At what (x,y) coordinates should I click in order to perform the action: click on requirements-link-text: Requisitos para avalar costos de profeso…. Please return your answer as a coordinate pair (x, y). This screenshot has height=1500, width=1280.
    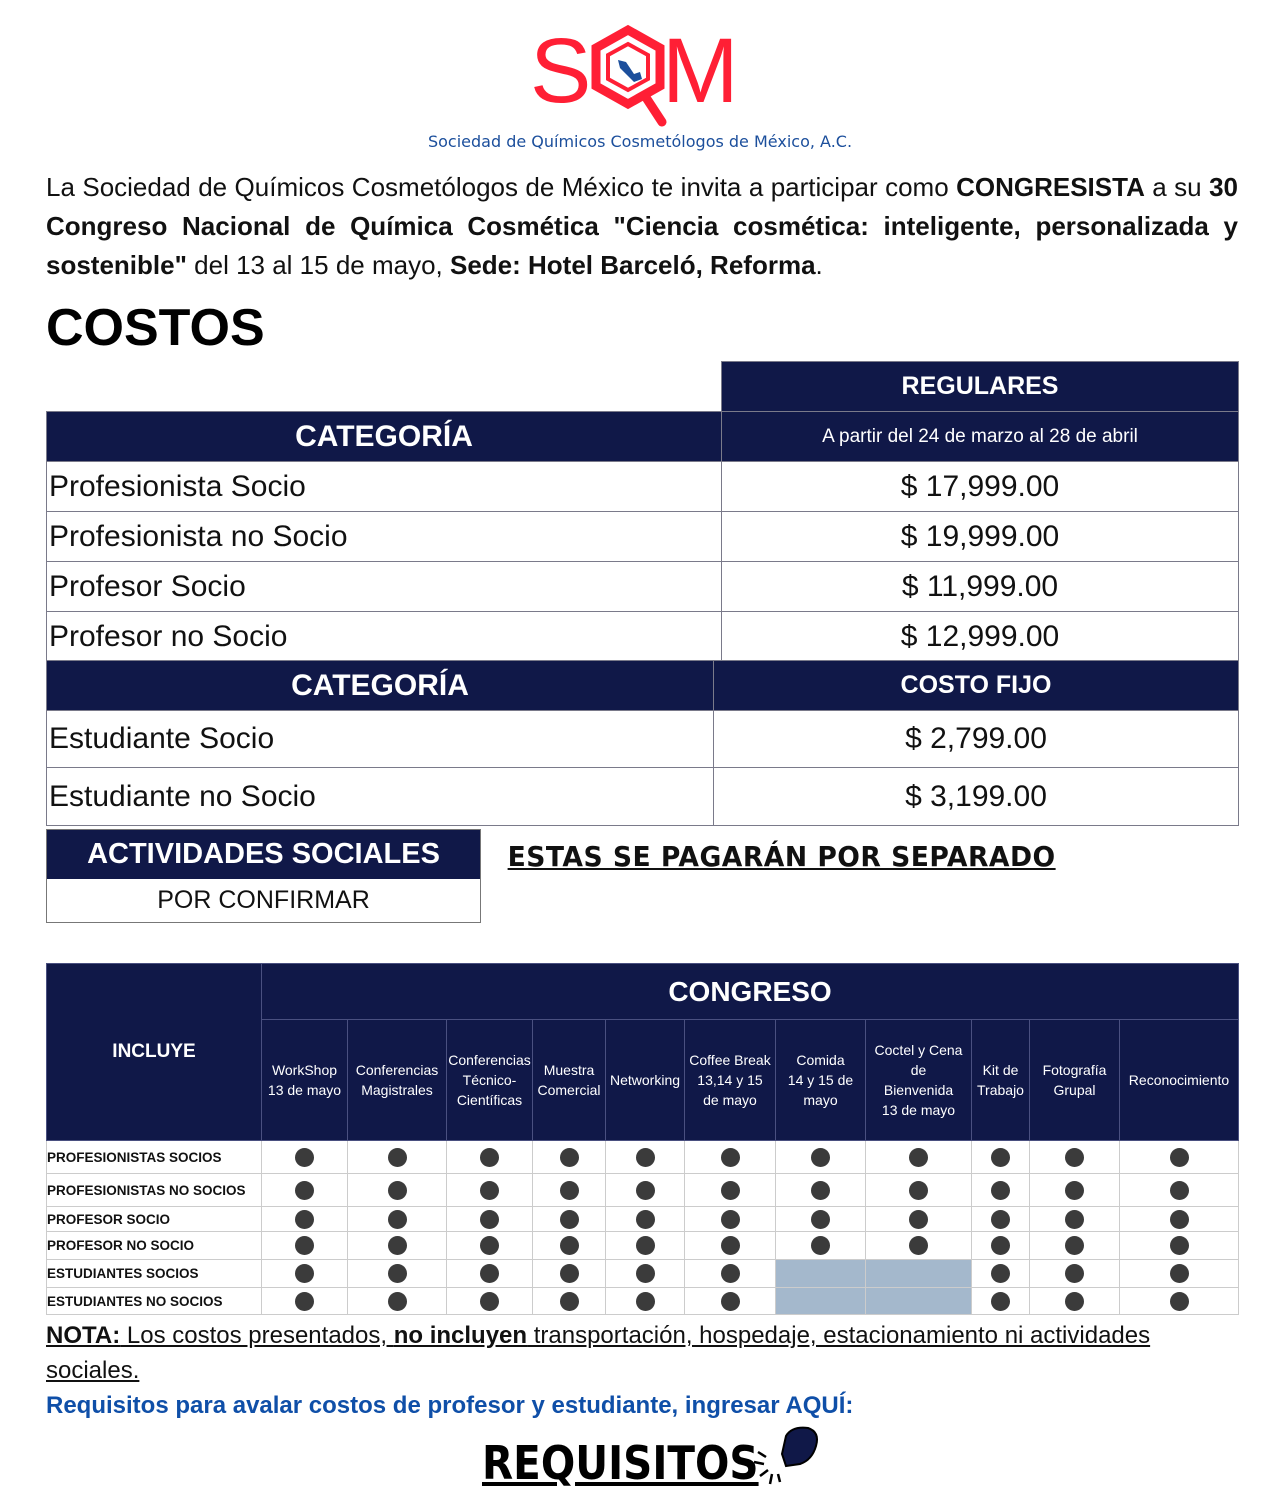
    Looking at the image, I should click on (450, 1405).